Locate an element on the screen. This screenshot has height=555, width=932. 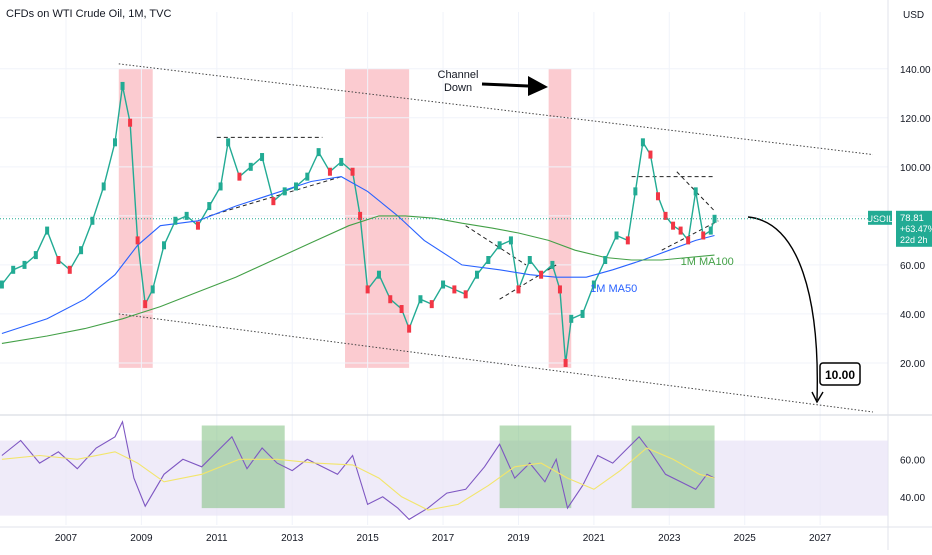
symbol-tag is located at coordinates (880, 217).